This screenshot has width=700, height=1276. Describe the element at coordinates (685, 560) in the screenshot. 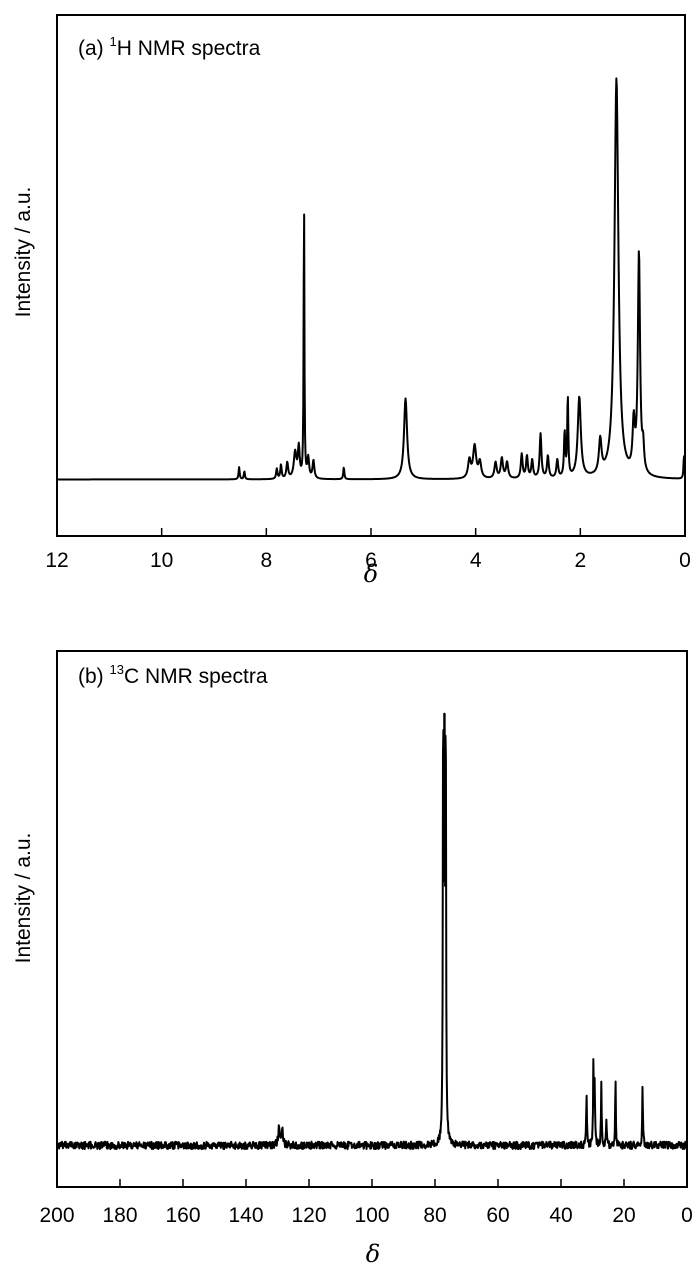

I see `h1-x-tick-label-6: 0` at that location.